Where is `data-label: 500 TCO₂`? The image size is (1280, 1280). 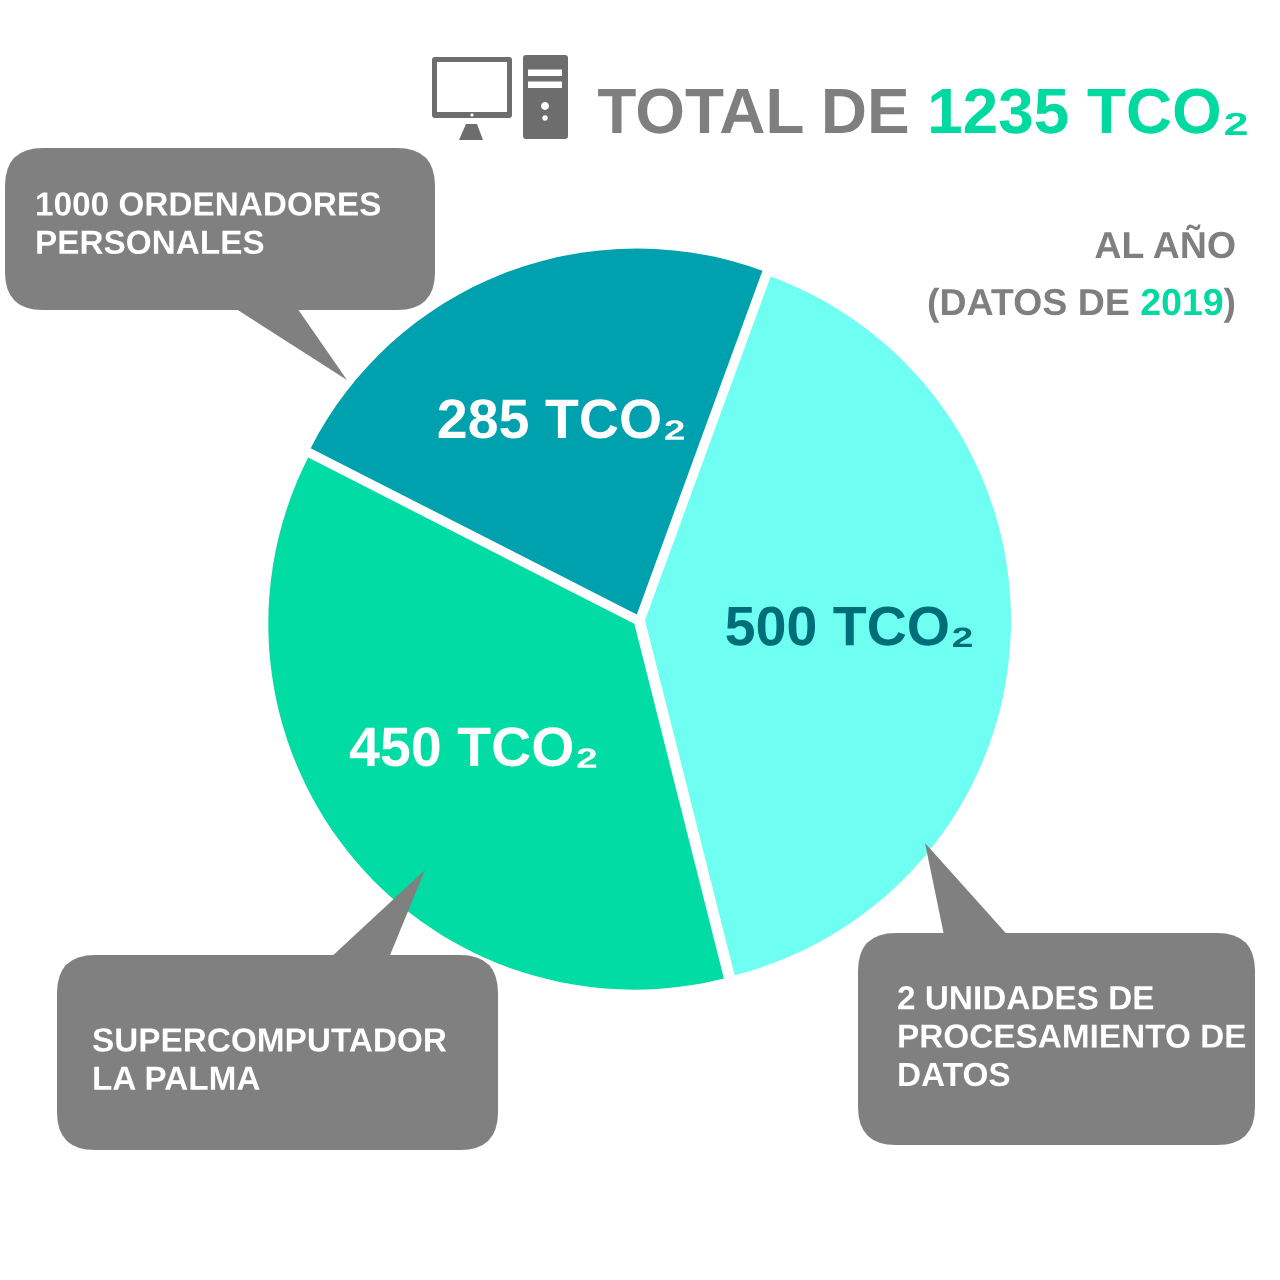
data-label: 500 TCO₂ is located at coordinates (849, 626).